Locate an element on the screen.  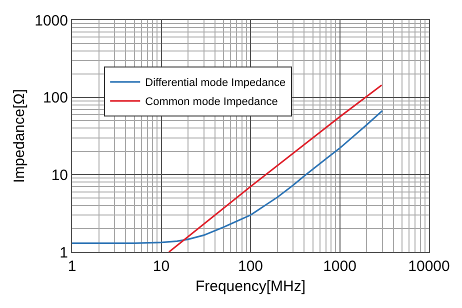
y-tick-label: 1000 is located at coordinates (51, 21).